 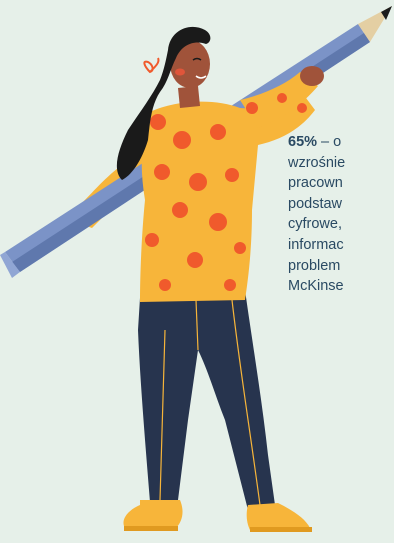 I want to click on sweater-dots, so click(x=226, y=192).